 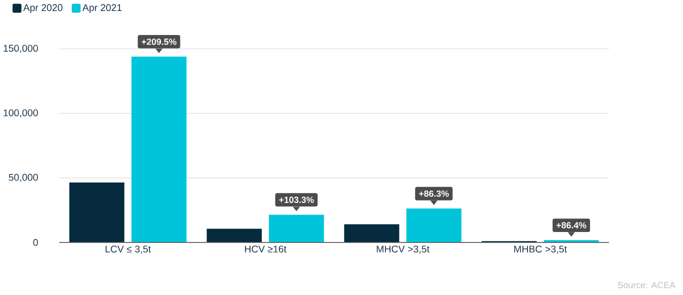 I want to click on x-tick-label: MHCV >3,5t, so click(x=403, y=250).